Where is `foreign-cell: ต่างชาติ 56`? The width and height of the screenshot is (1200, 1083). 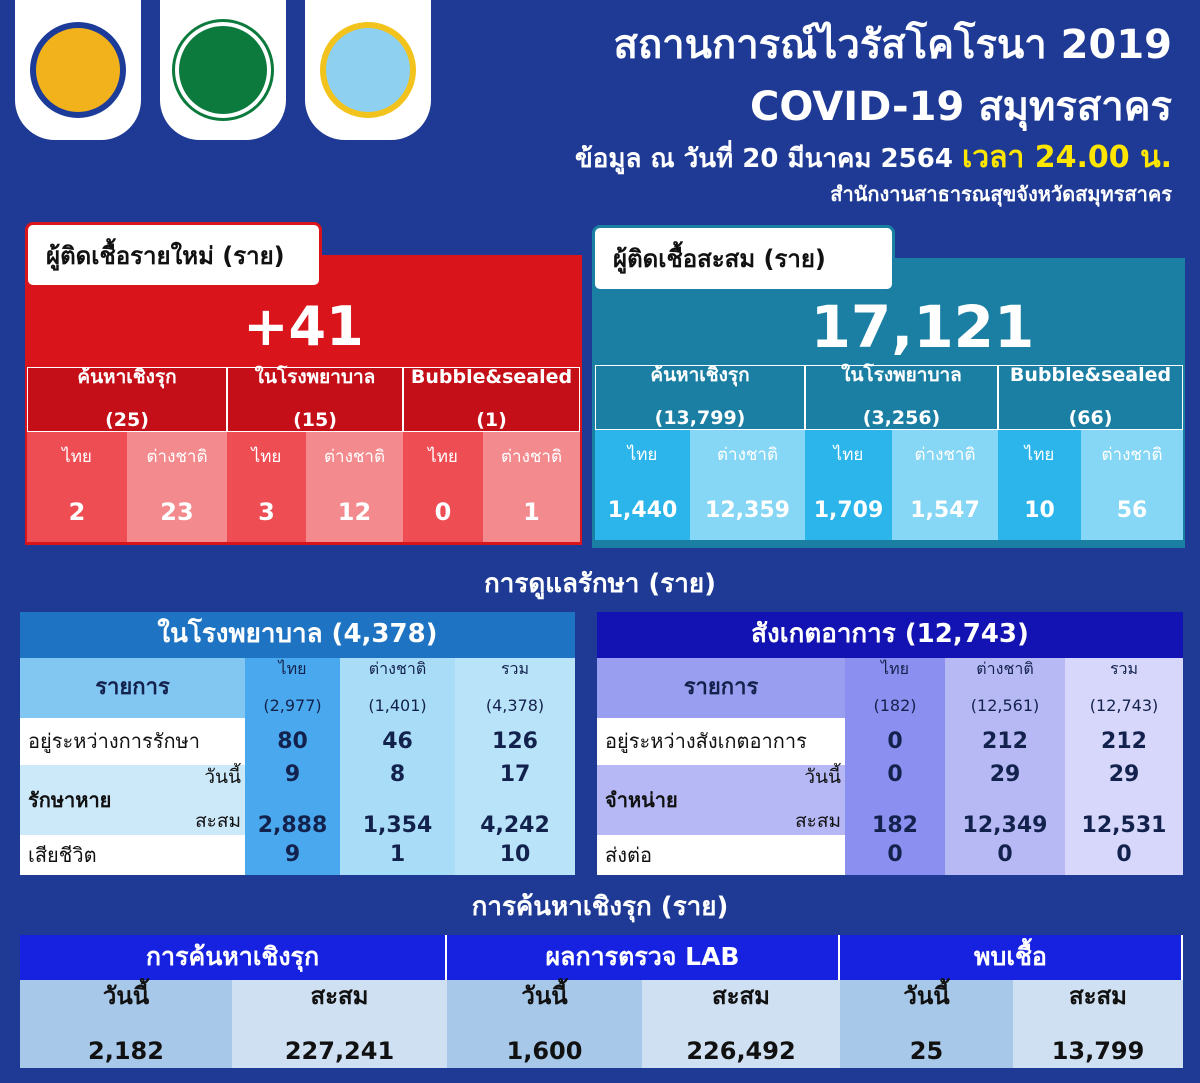
foreign-cell: ต่างชาติ 56 is located at coordinates (1132, 485).